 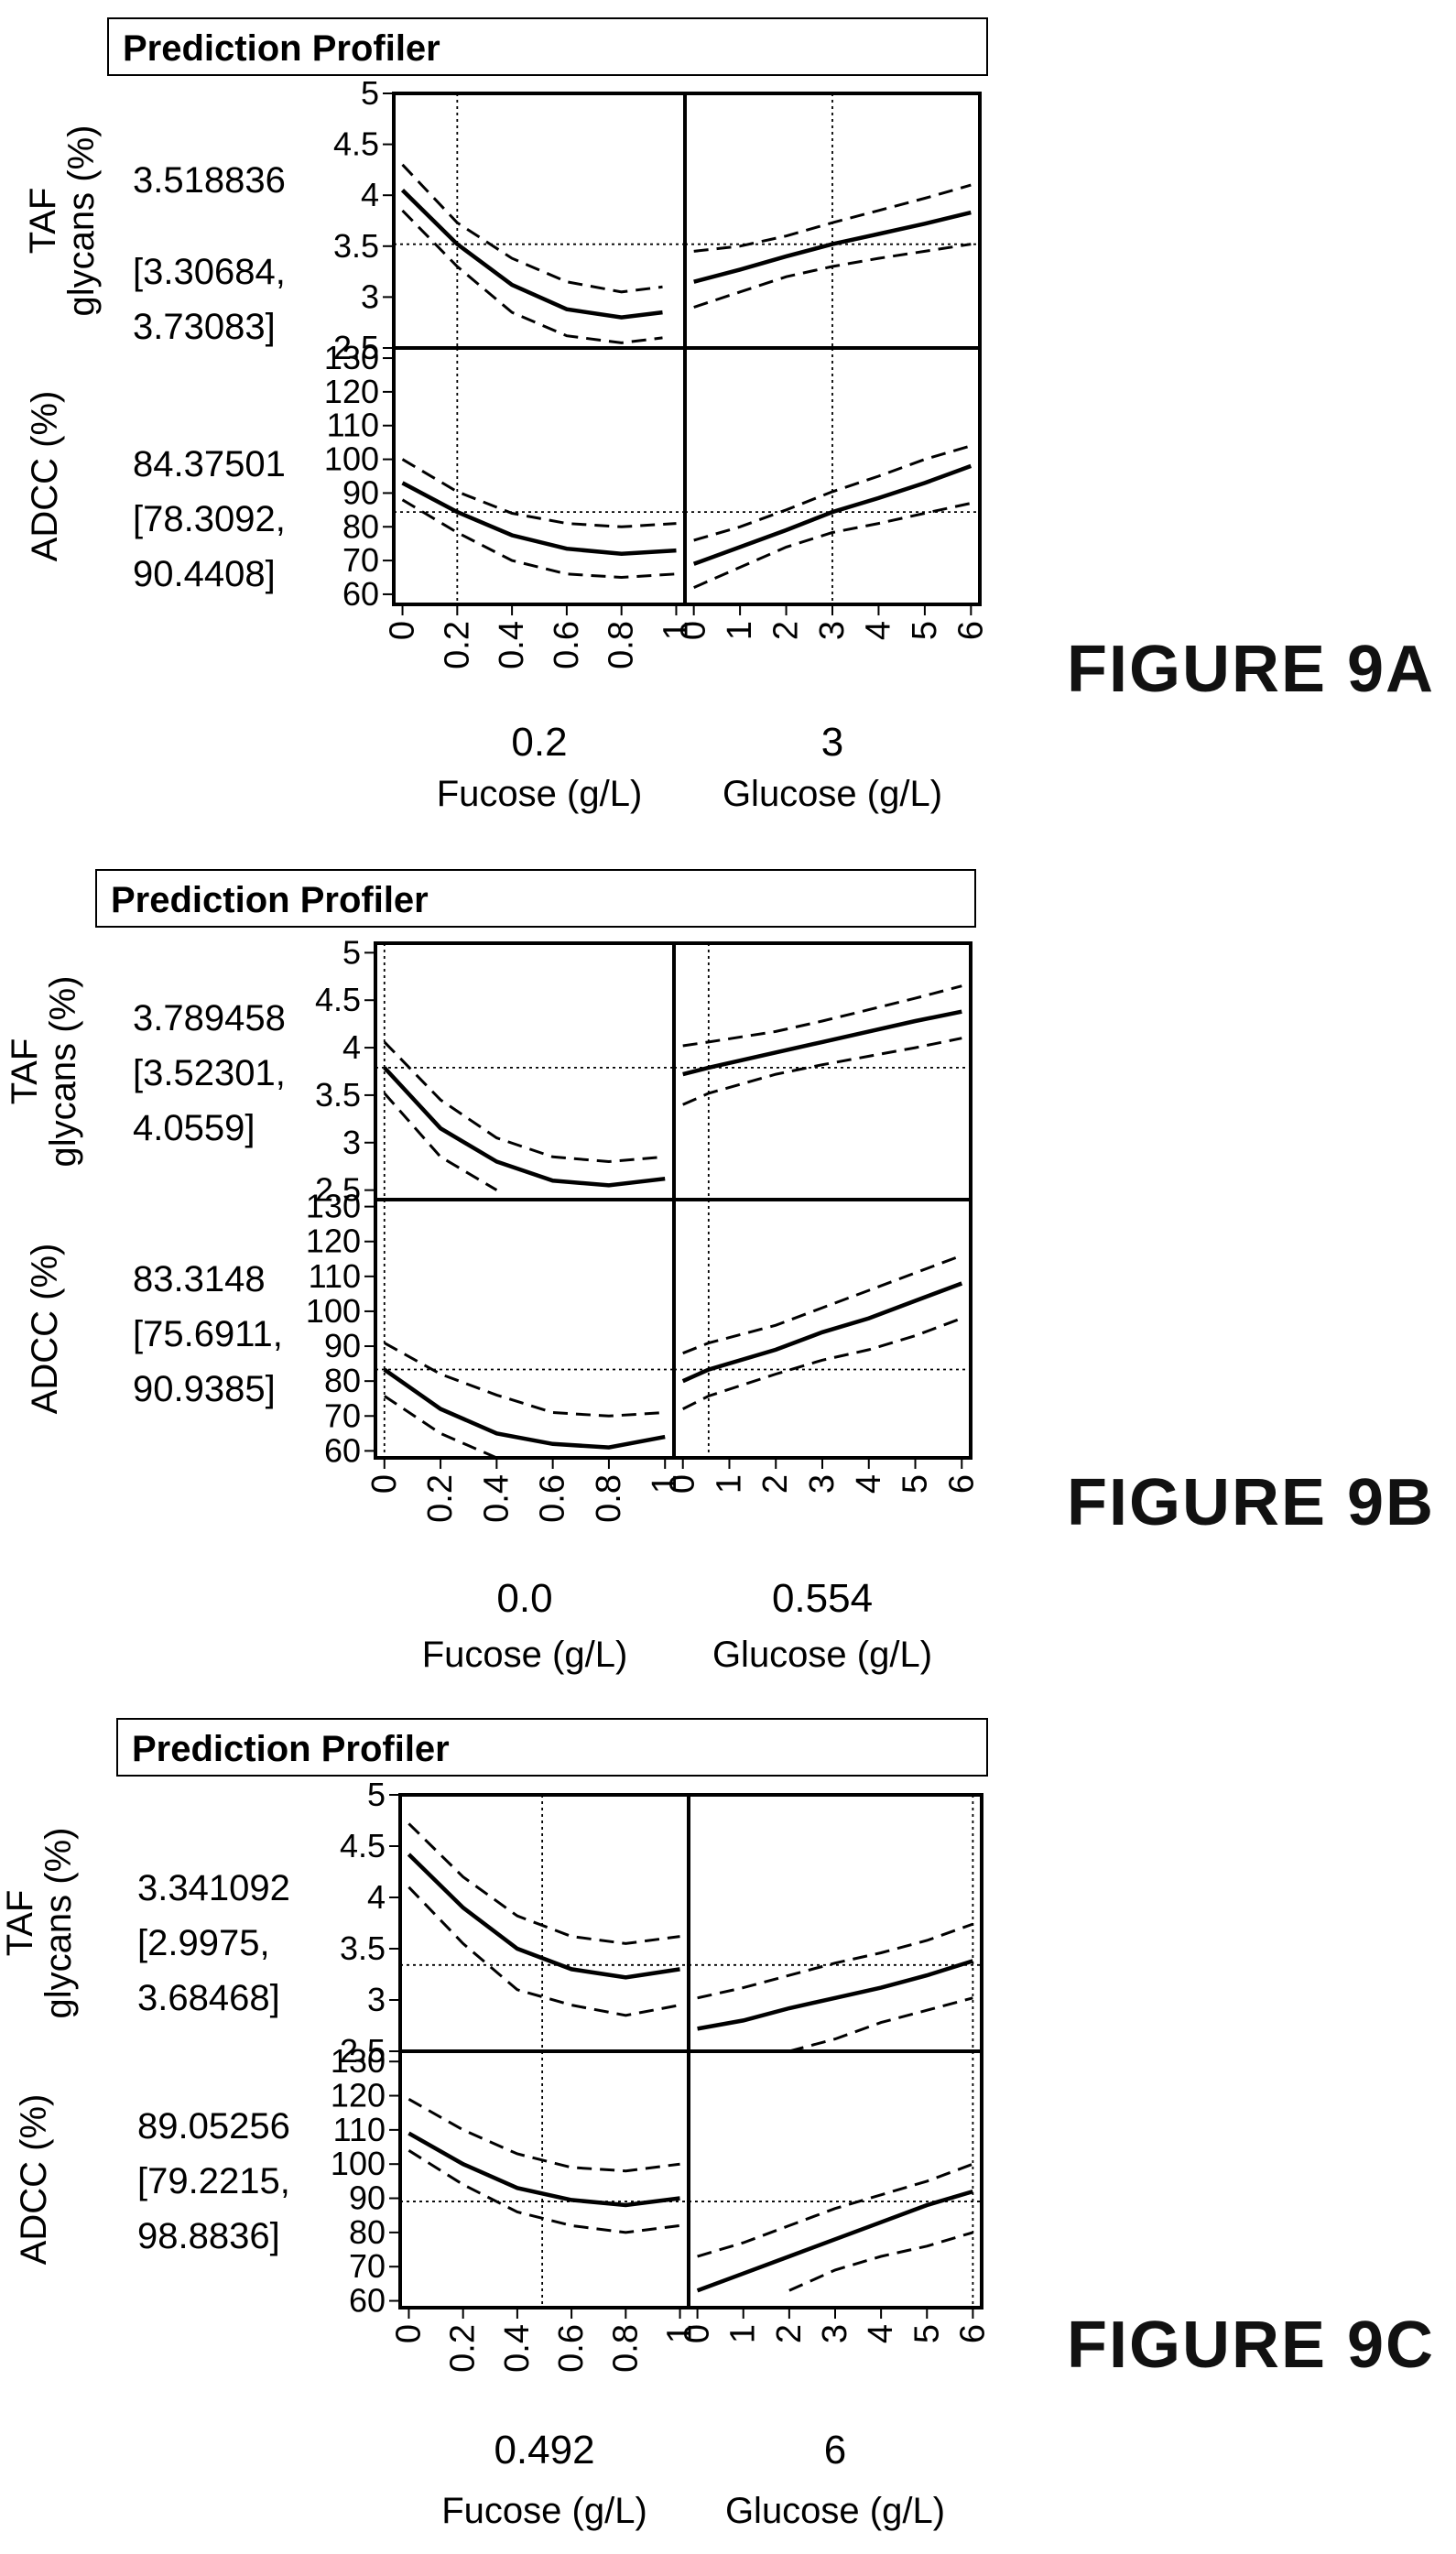 What do you see at coordinates (204, 1389) in the screenshot?
I see `response-predicted-value: 90.9385]` at bounding box center [204, 1389].